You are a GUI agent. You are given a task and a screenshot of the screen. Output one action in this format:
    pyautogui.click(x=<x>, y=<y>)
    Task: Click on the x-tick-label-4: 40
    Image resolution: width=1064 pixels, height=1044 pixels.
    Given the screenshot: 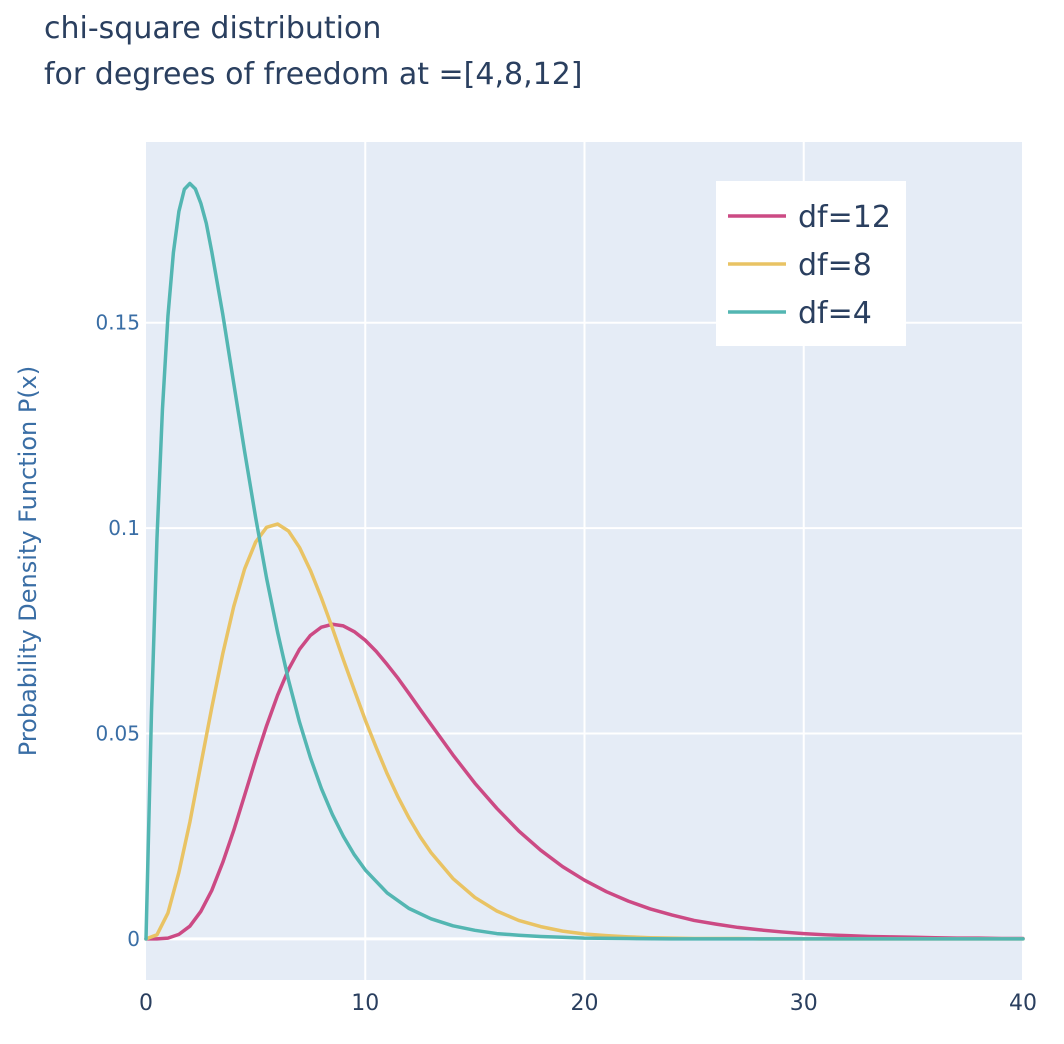 What is the action you would take?
    pyautogui.click(x=1023, y=1003)
    